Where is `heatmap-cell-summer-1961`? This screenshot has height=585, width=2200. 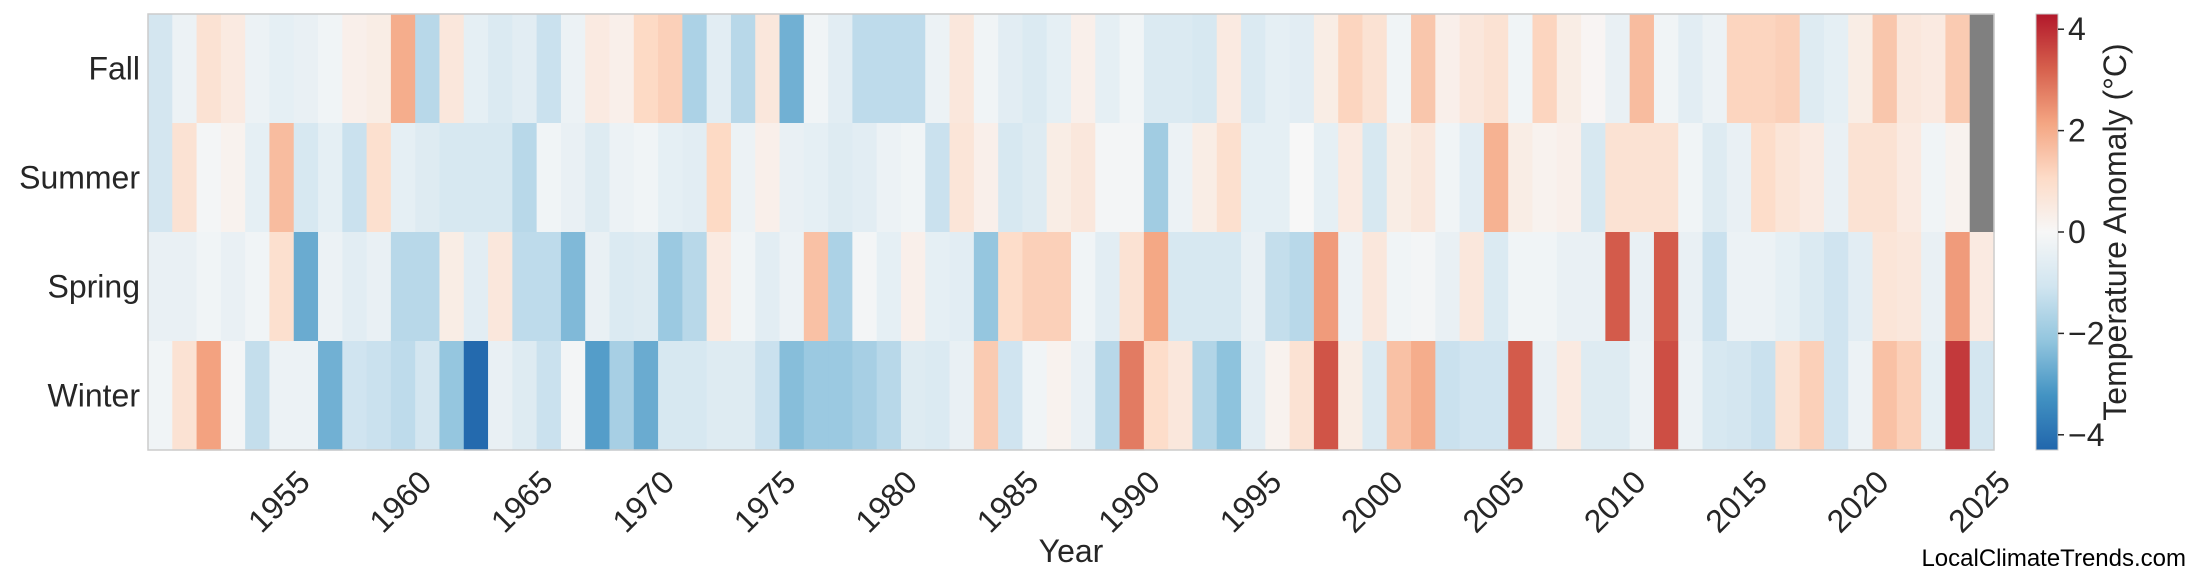
heatmap-cell-summer-1961 is located at coordinates (428, 178).